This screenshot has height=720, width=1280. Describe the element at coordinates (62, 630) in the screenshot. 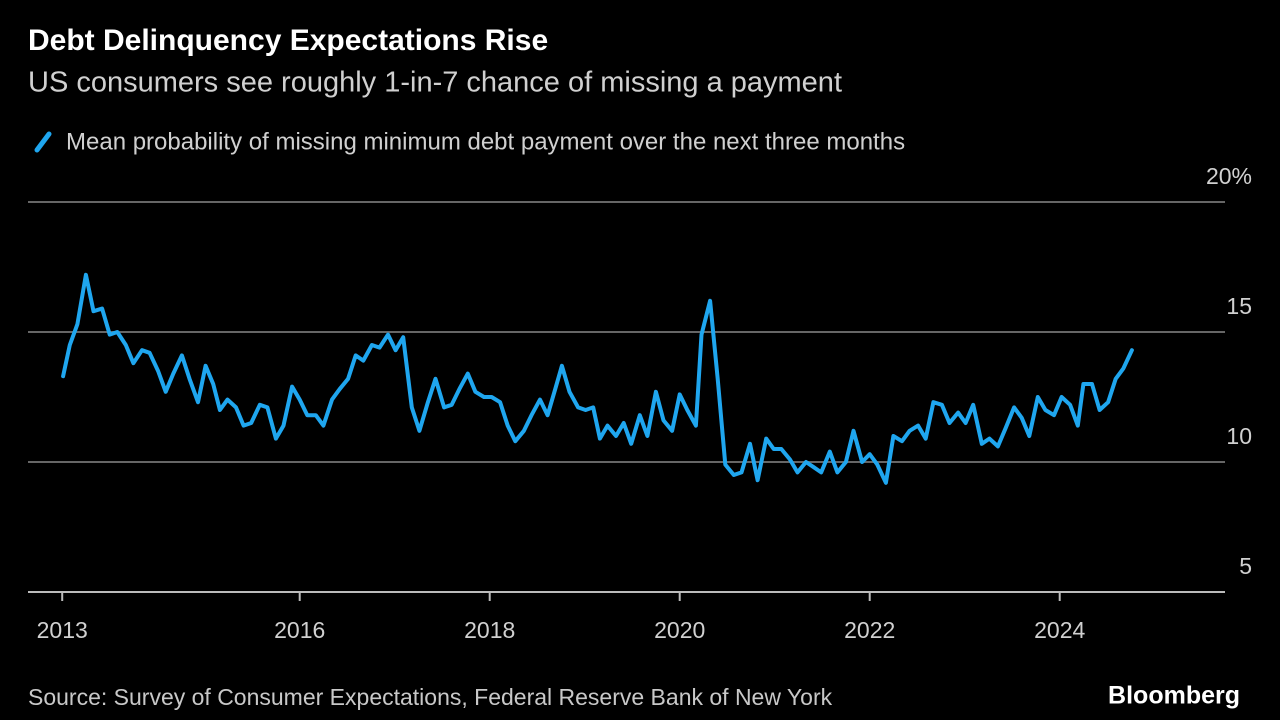

I see `x-tick-label: 2013` at that location.